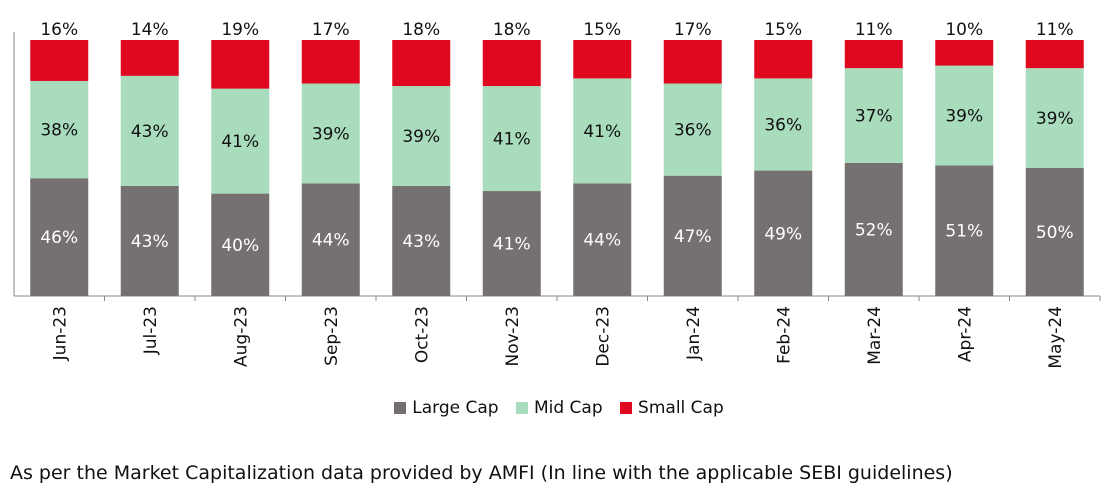 The height and width of the screenshot is (495, 1118). What do you see at coordinates (681, 408) in the screenshot?
I see `legend-label-small-cap: Small Cap` at bounding box center [681, 408].